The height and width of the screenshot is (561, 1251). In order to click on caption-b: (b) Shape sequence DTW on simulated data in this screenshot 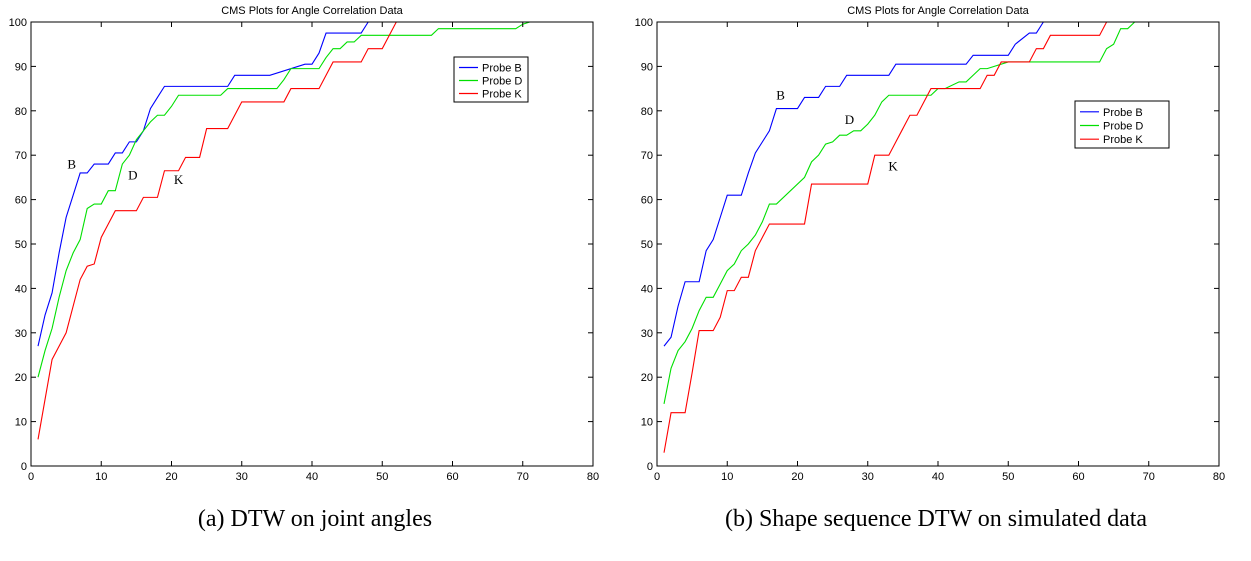, I will do `click(936, 519)`.